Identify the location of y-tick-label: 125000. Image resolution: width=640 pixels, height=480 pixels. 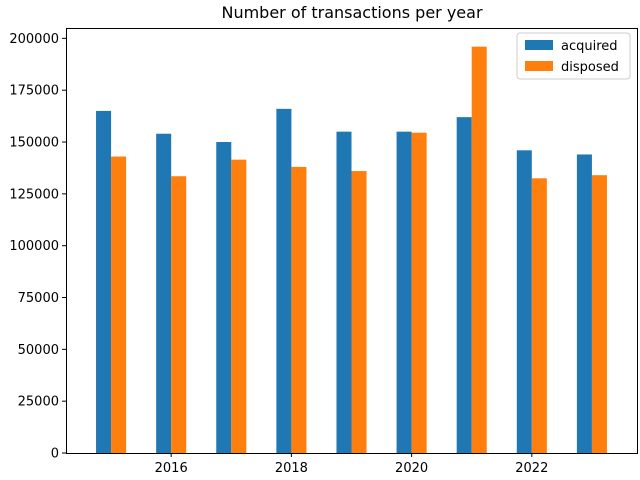
(34, 194).